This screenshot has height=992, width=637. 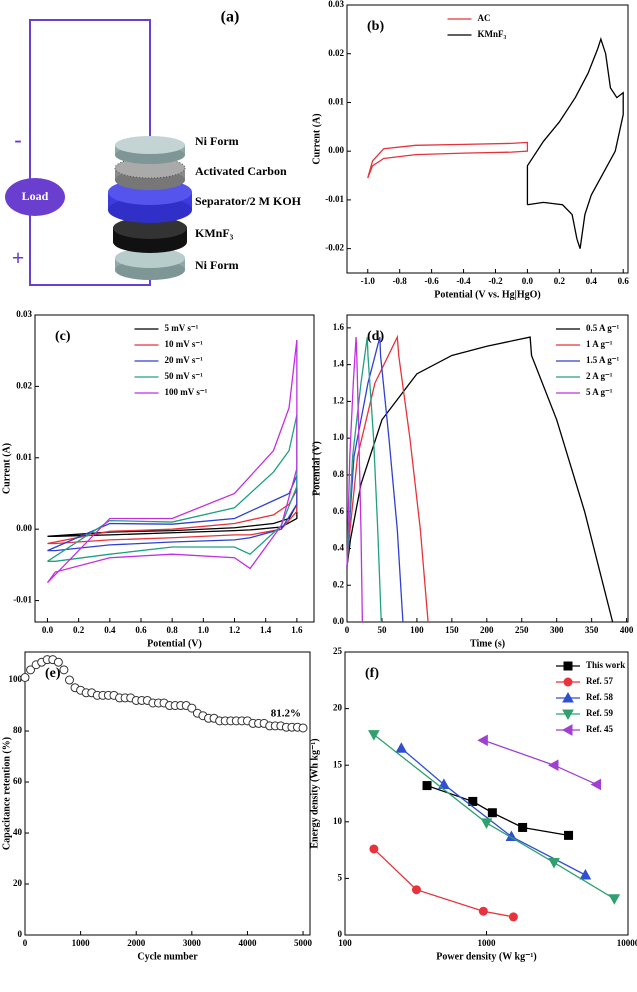 I want to click on legend-label: 100 mV s⁻¹, so click(x=186, y=392).